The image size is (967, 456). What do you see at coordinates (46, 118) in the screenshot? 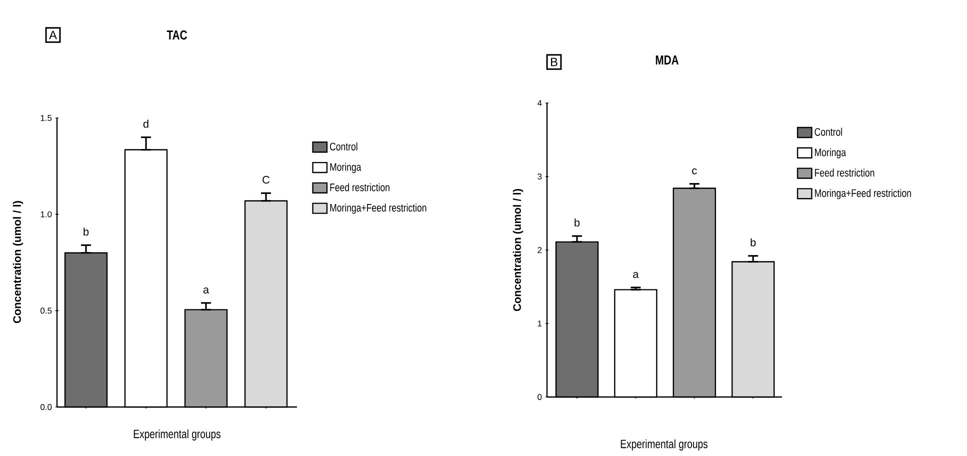
I see `y-tick-label: 1.5` at bounding box center [46, 118].